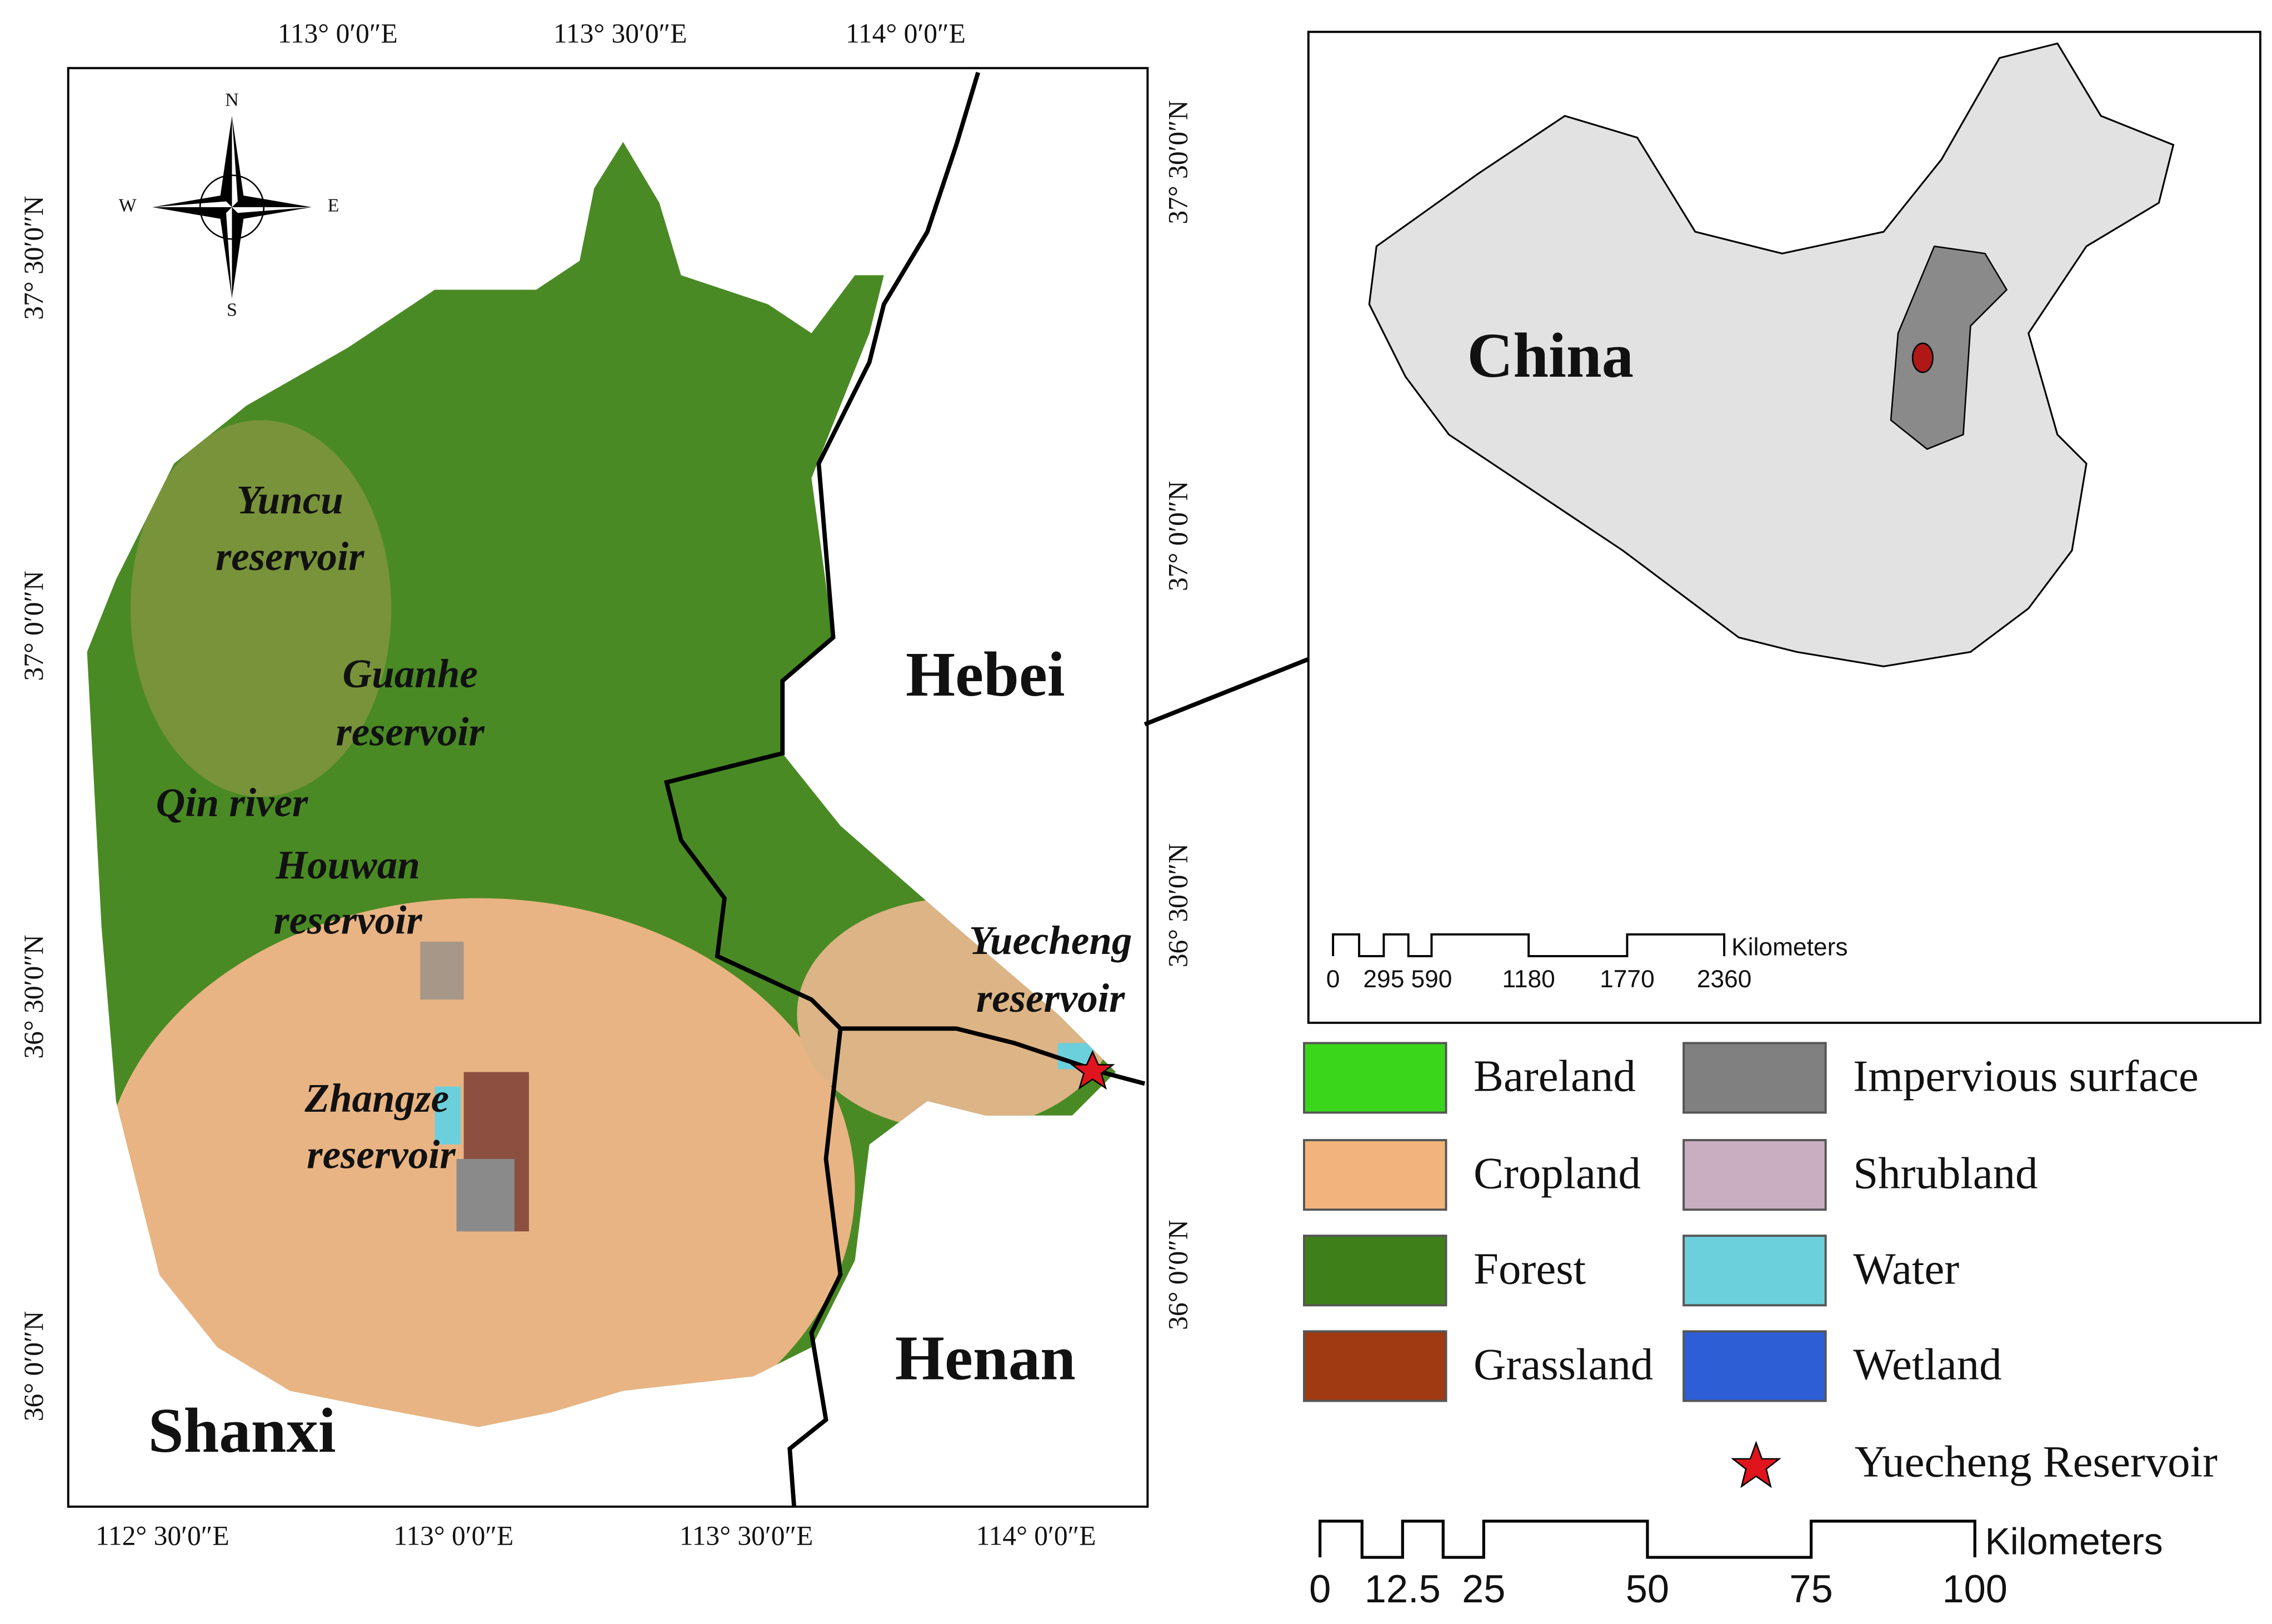 The width and height of the screenshot is (2272, 1624). I want to click on place-label: Yuecheng, so click(1050, 940).